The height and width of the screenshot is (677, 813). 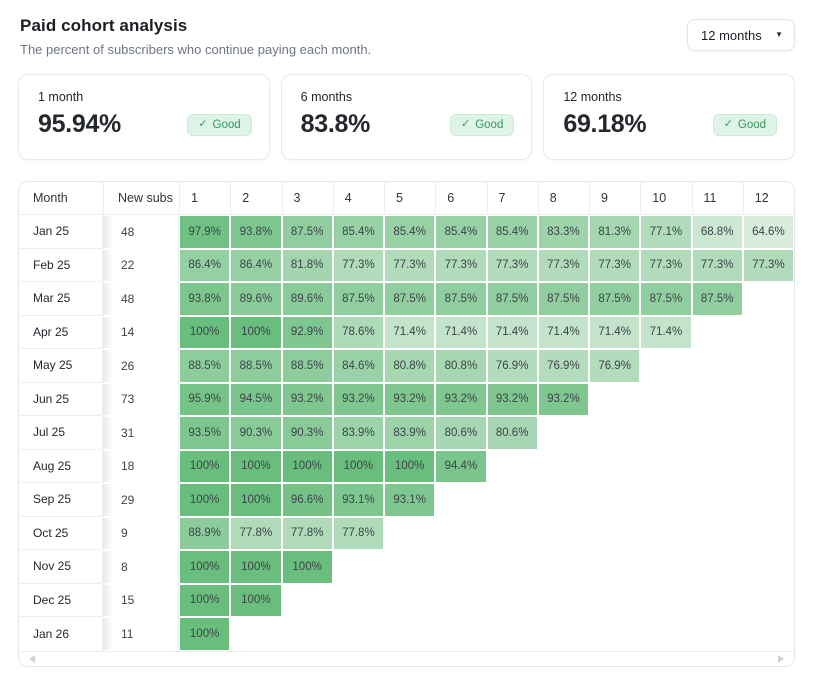 I want to click on column-header-new-subs: New subs, so click(x=141, y=198).